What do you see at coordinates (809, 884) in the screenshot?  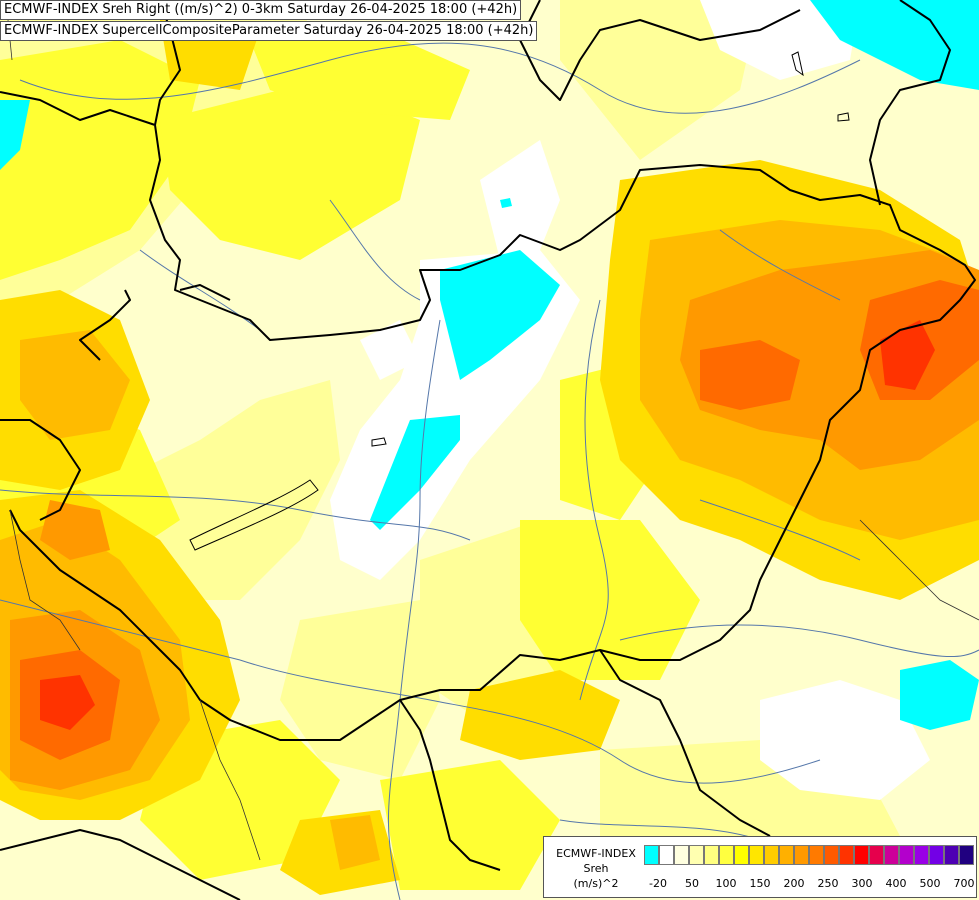 I see `legend-tick-labels: -20 50 100 150 200 250 300 400 500 700` at bounding box center [809, 884].